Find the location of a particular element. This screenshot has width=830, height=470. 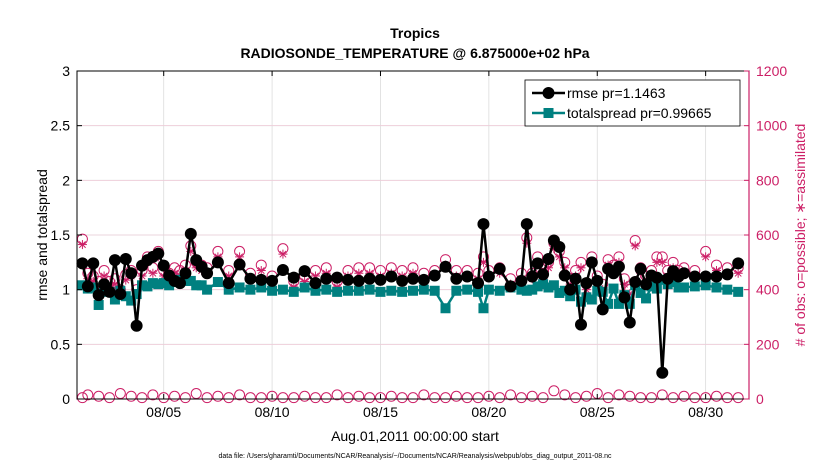

y-left-tick-label: 3 is located at coordinates (66, 71).